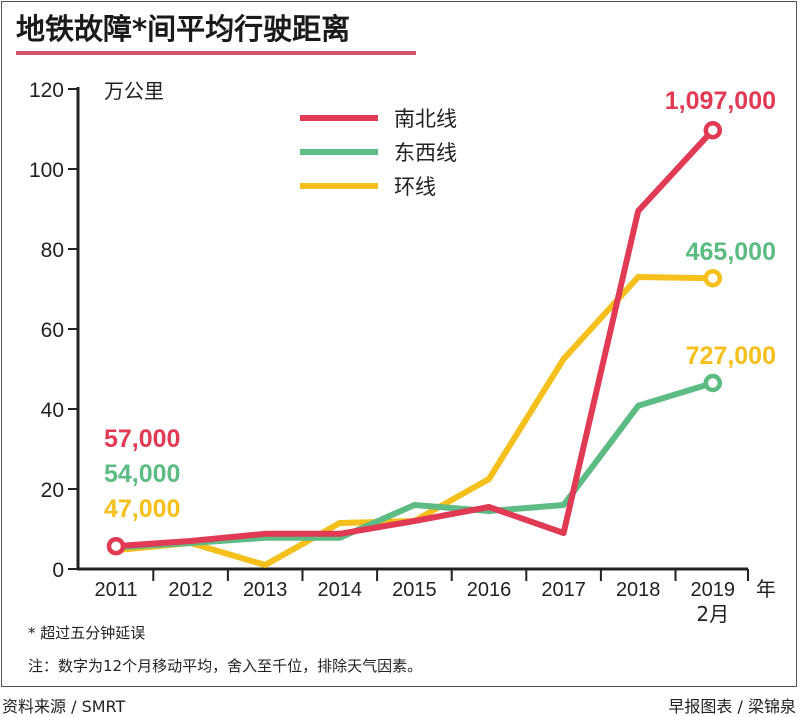 Image resolution: width=800 pixels, height=717 pixels. What do you see at coordinates (732, 706) in the screenshot?
I see `credit: 早报图表 / 梁锦泉` at bounding box center [732, 706].